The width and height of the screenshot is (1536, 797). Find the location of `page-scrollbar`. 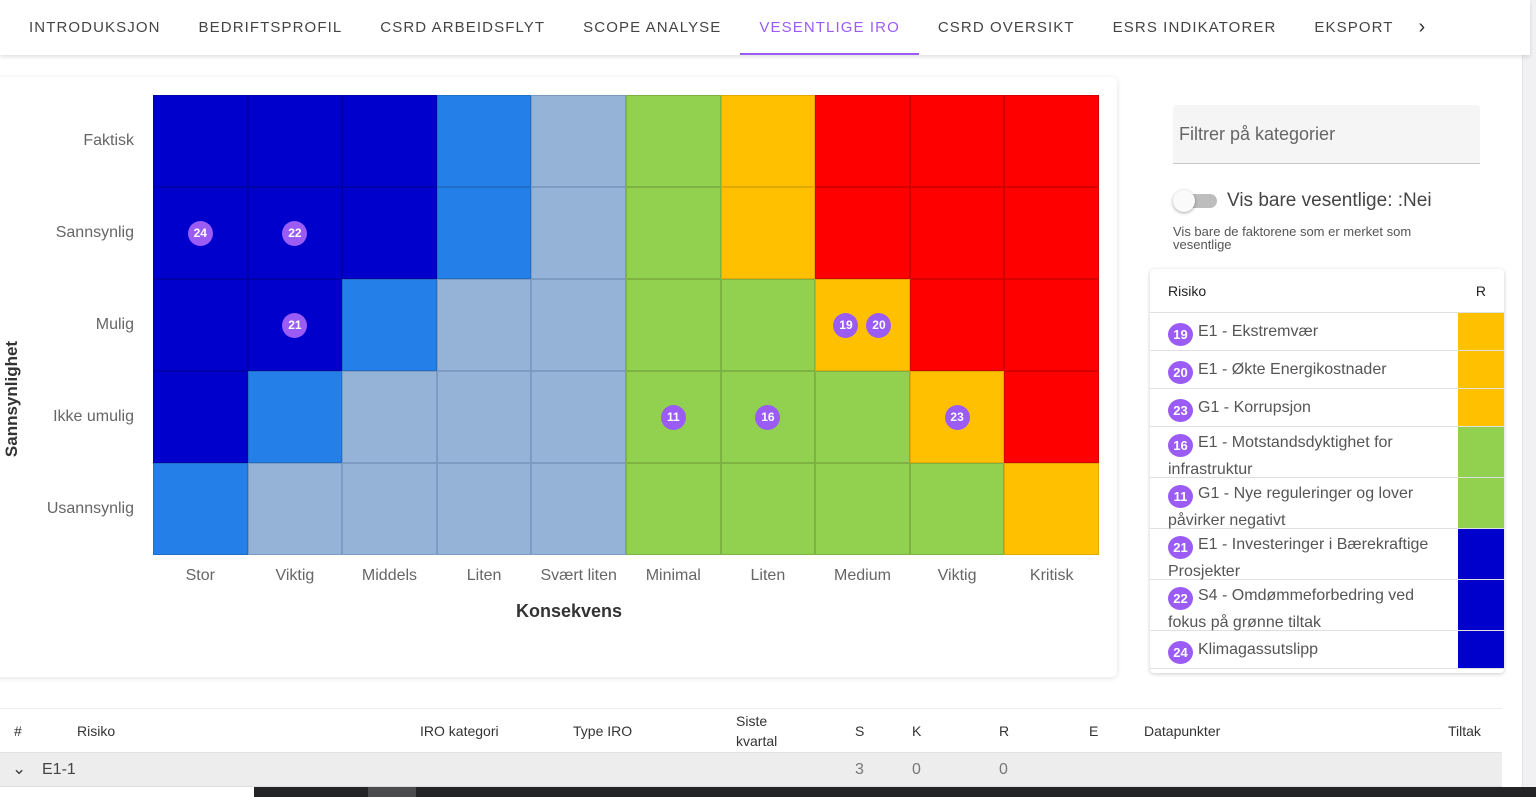

page-scrollbar is located at coordinates (1529, 398).